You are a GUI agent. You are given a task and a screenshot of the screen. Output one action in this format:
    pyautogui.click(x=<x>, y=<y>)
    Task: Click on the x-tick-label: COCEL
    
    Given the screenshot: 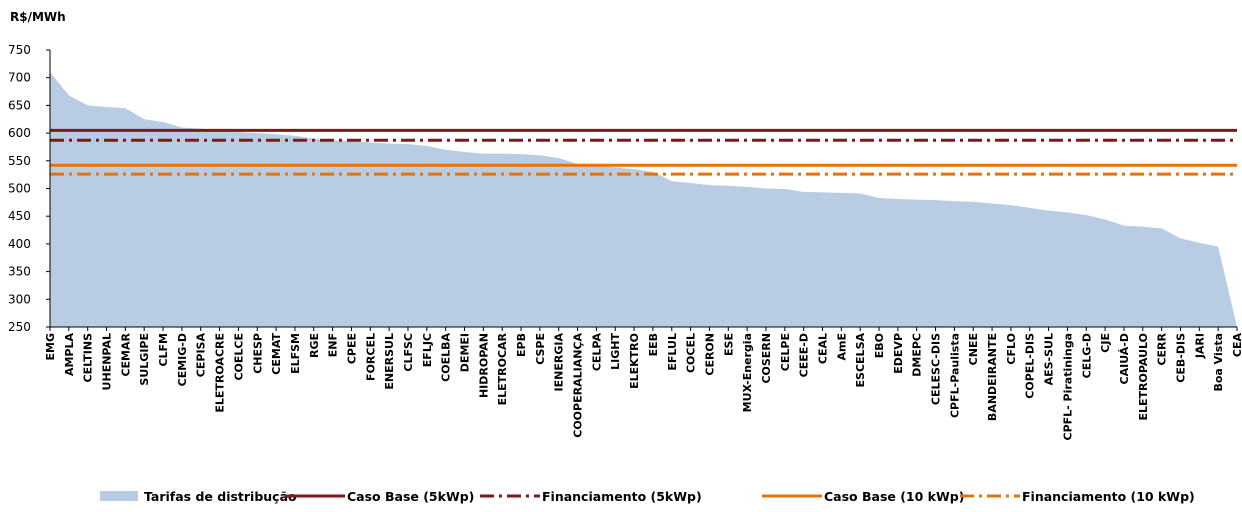 What is the action you would take?
    pyautogui.click(x=691, y=353)
    